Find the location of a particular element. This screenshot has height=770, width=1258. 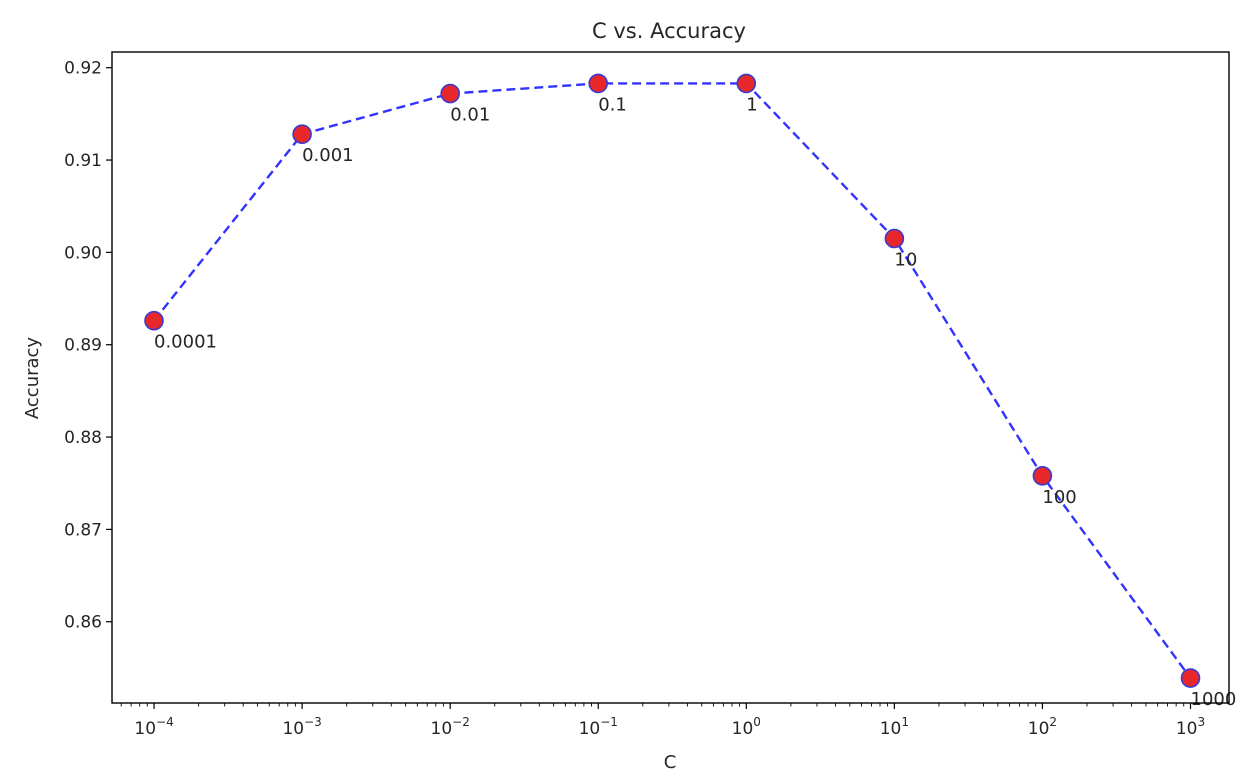

x-tick-label: 10⁻³ is located at coordinates (301, 727).